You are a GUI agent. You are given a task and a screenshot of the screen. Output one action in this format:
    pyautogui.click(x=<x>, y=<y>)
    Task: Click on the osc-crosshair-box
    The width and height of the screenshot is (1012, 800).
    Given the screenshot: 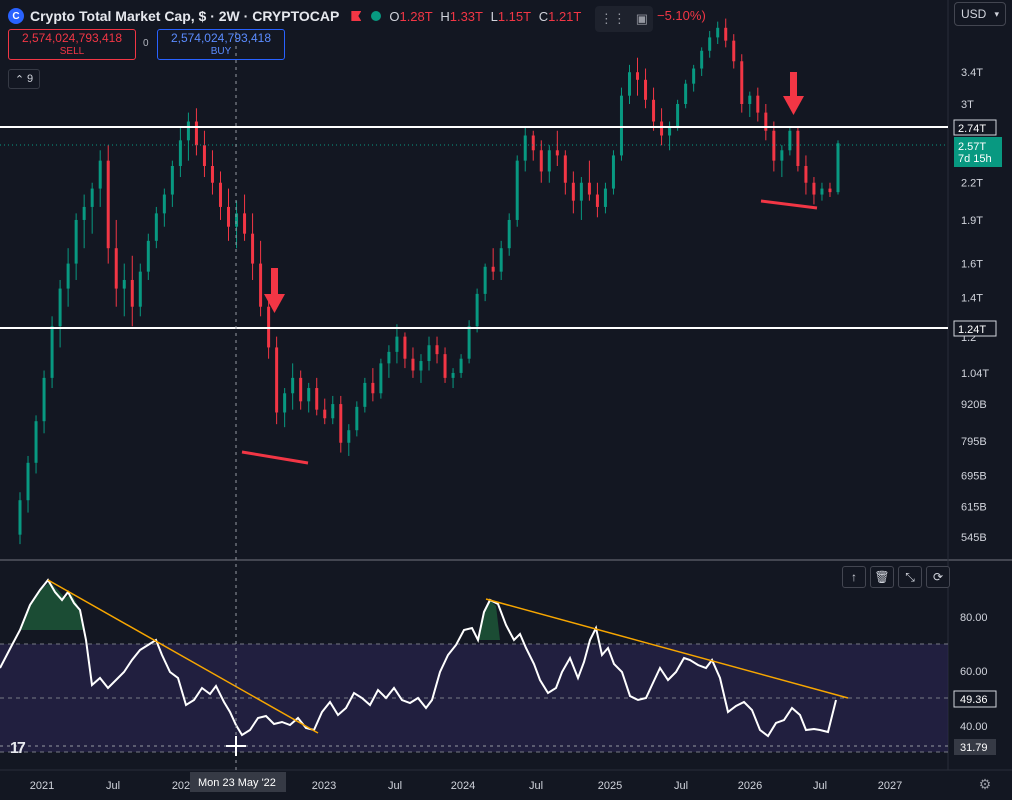 What is the action you would take?
    pyautogui.click(x=975, y=747)
    